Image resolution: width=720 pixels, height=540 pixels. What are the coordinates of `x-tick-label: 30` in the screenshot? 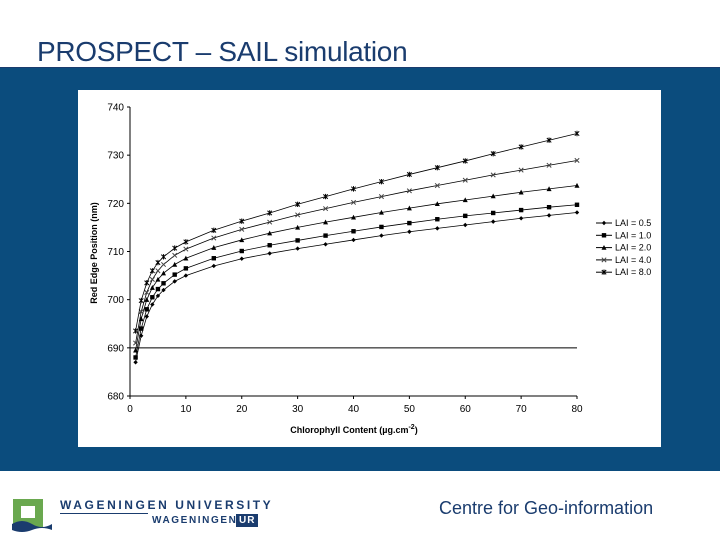 It's located at (298, 409).